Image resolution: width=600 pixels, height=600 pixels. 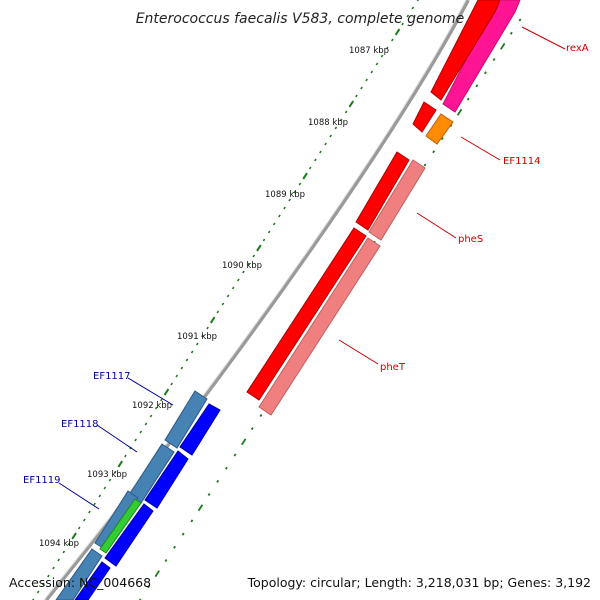 I want to click on gene-small-red, so click(x=424, y=117).